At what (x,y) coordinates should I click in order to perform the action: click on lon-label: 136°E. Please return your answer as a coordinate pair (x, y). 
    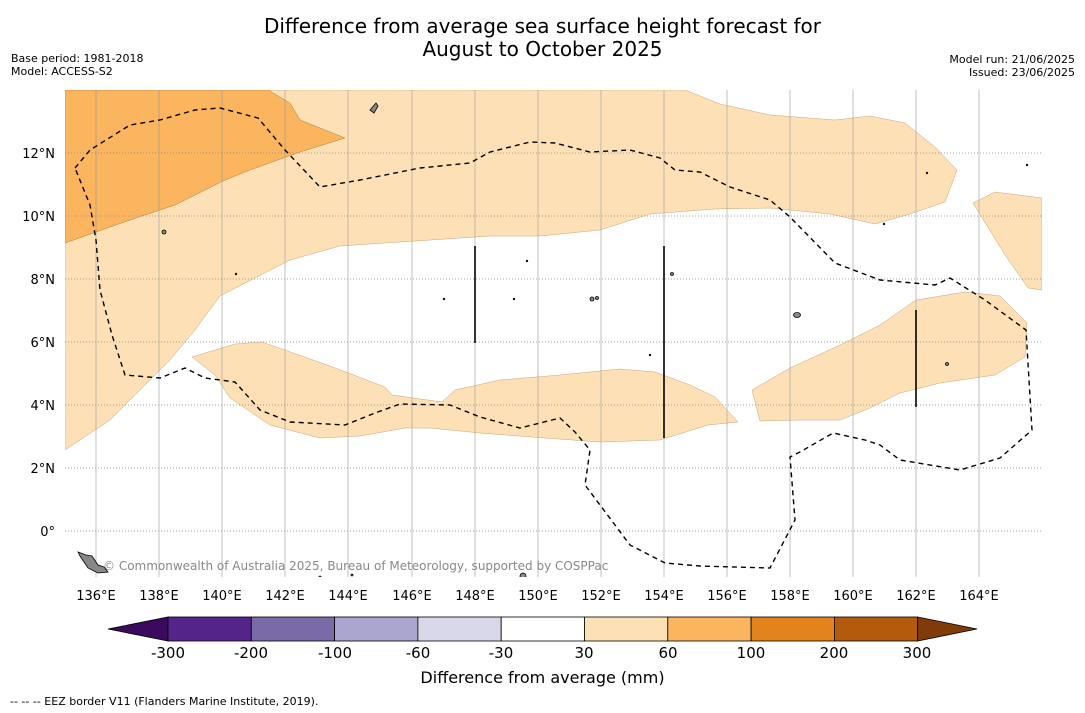
    Looking at the image, I should click on (96, 596).